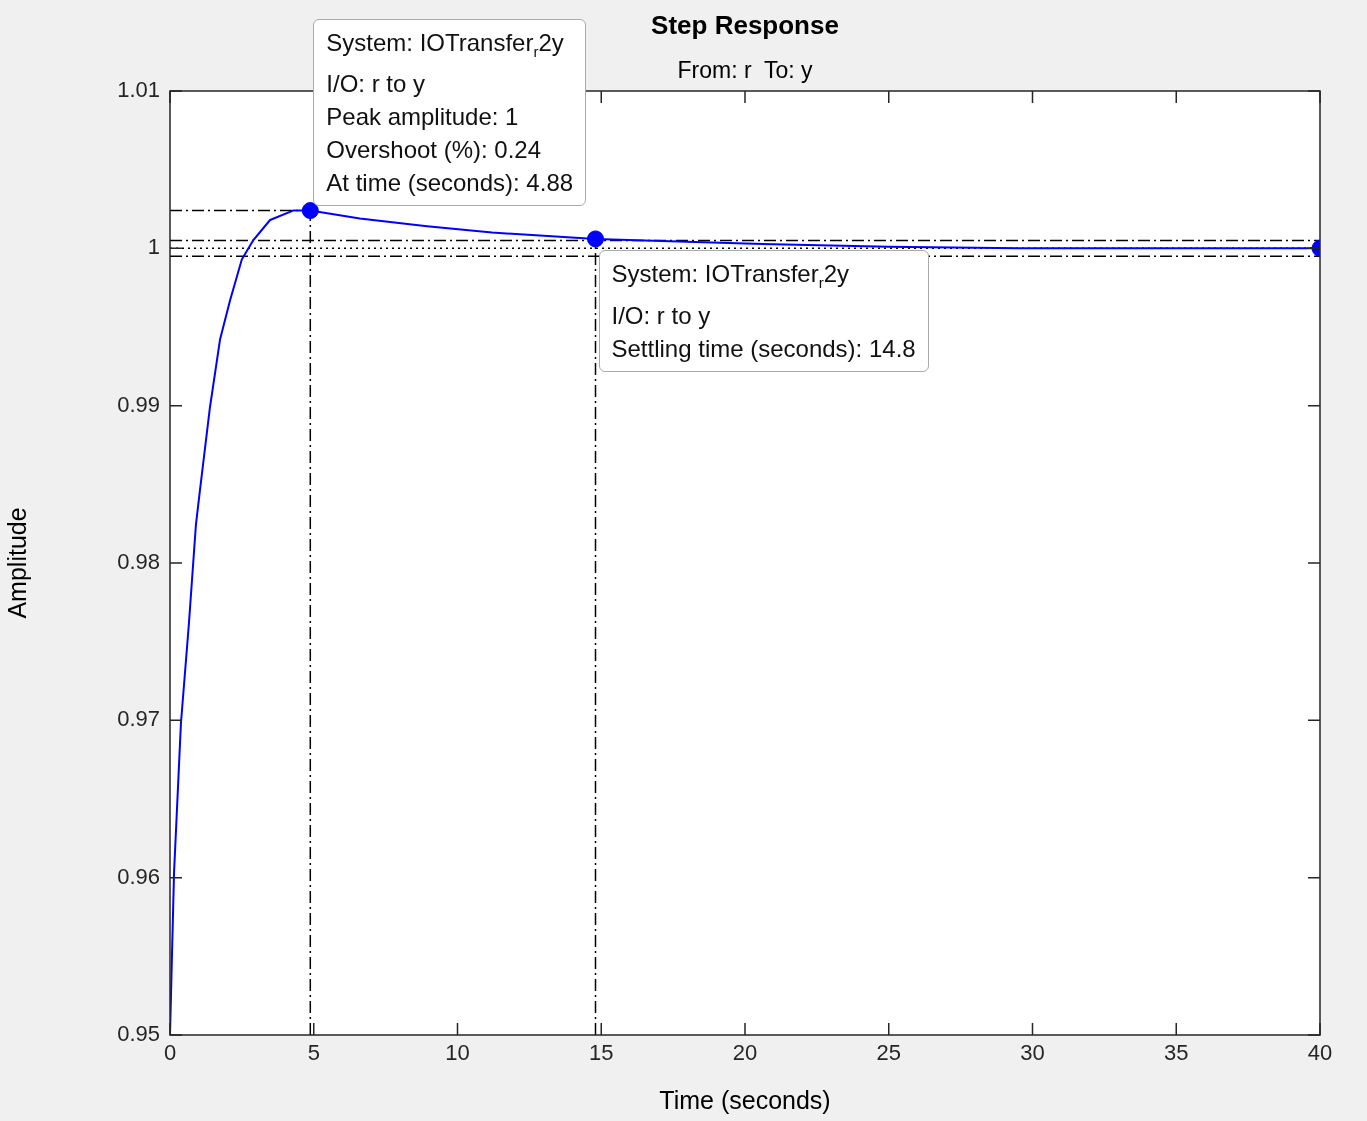 This screenshot has width=1367, height=1121. Describe the element at coordinates (138, 876) in the screenshot. I see `y-tick-label: 0.96` at that location.